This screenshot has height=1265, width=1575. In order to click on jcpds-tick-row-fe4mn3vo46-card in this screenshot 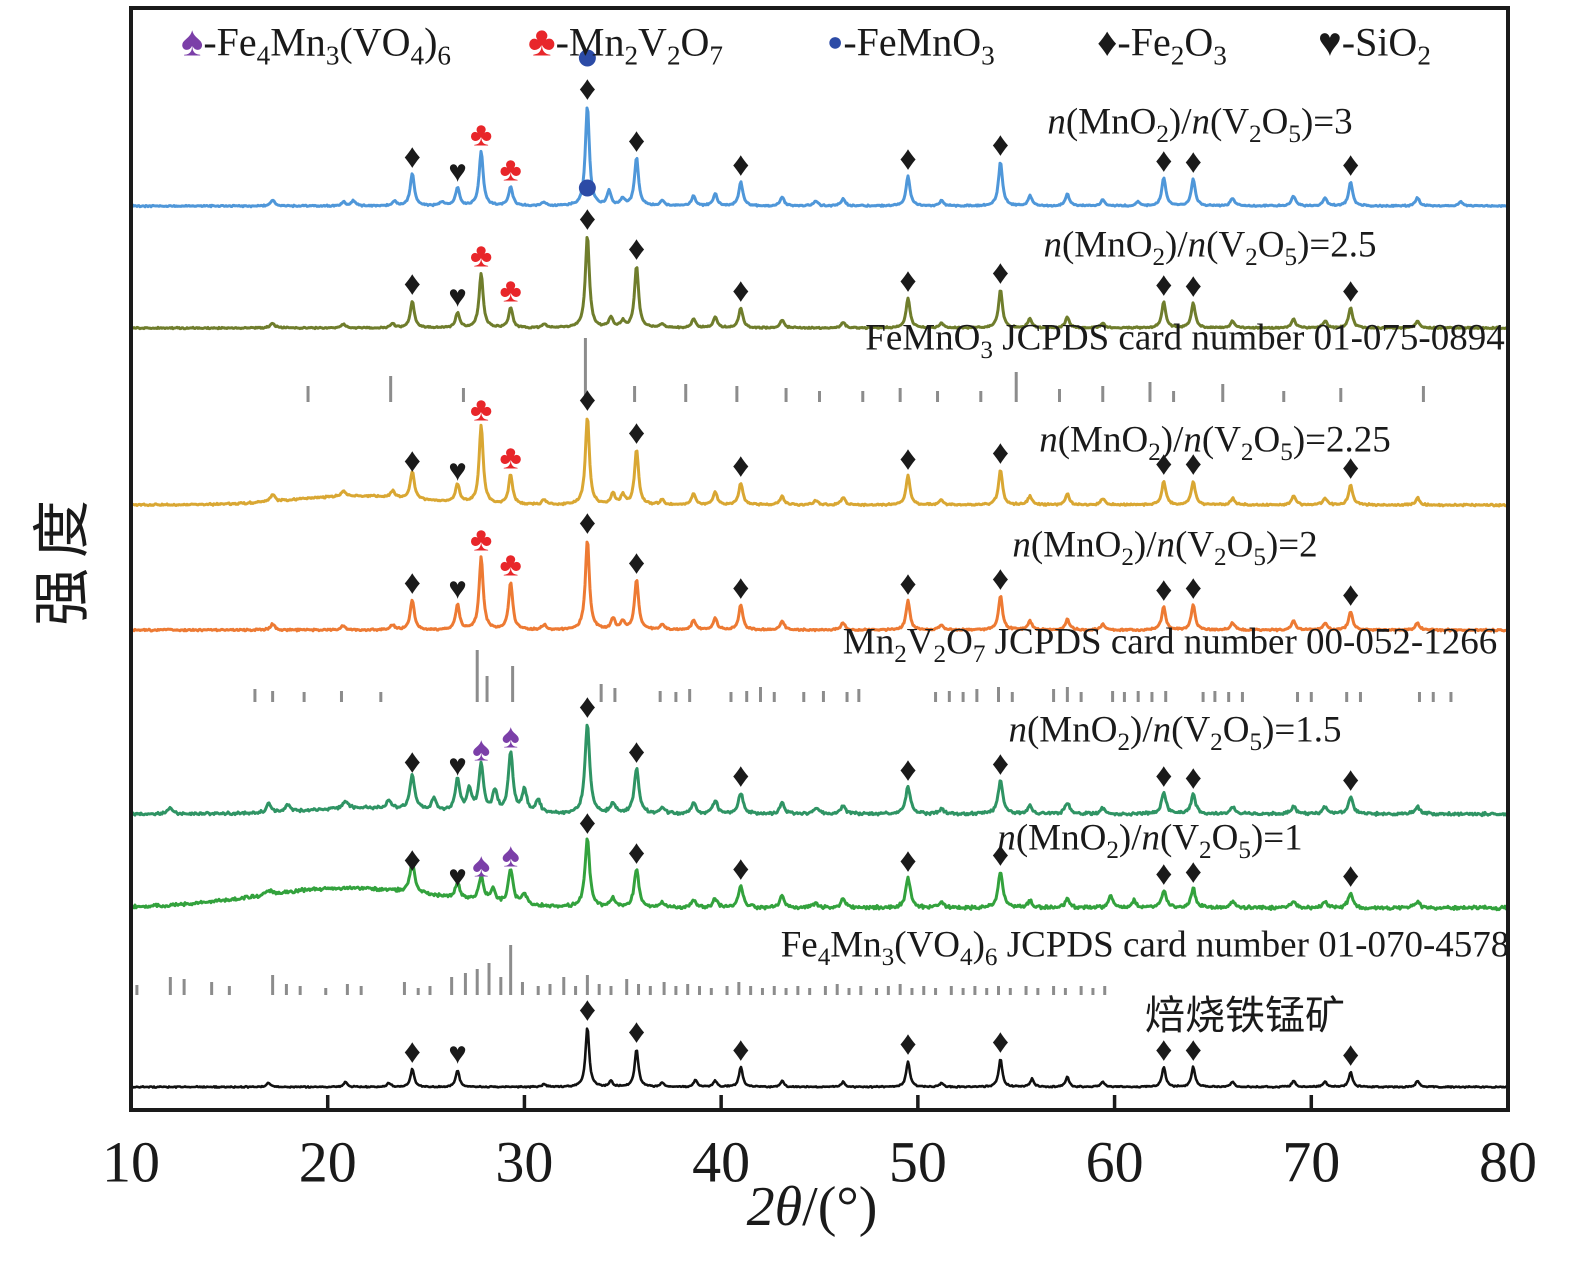, I will do `click(621, 970)`.